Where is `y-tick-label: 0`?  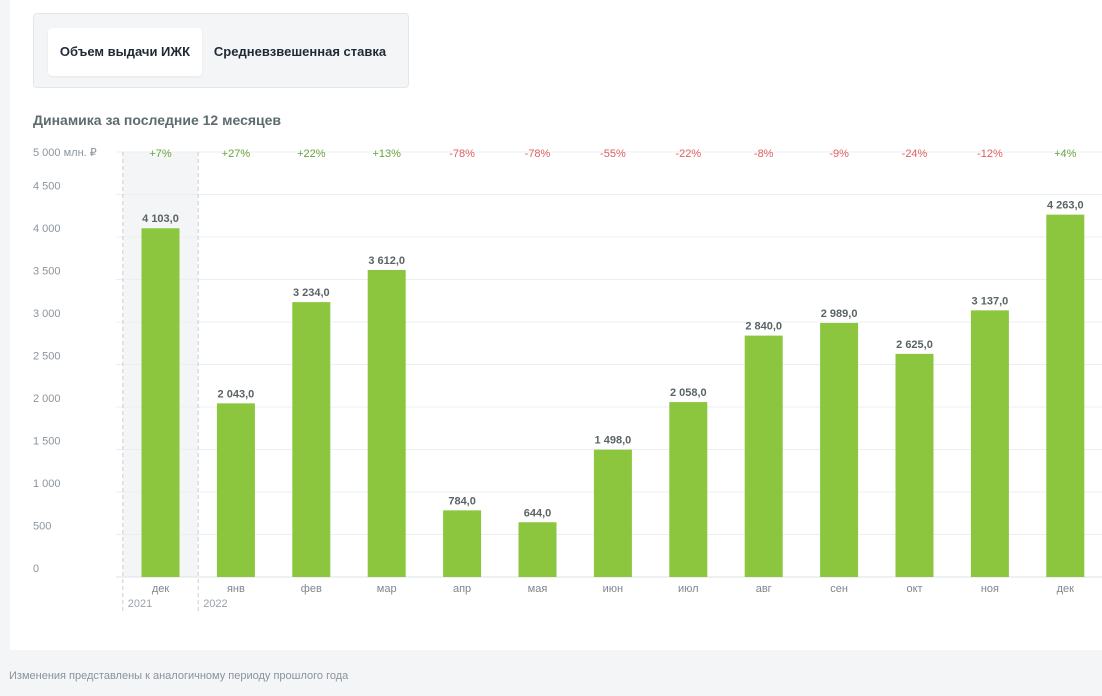 y-tick-label: 0 is located at coordinates (36, 569).